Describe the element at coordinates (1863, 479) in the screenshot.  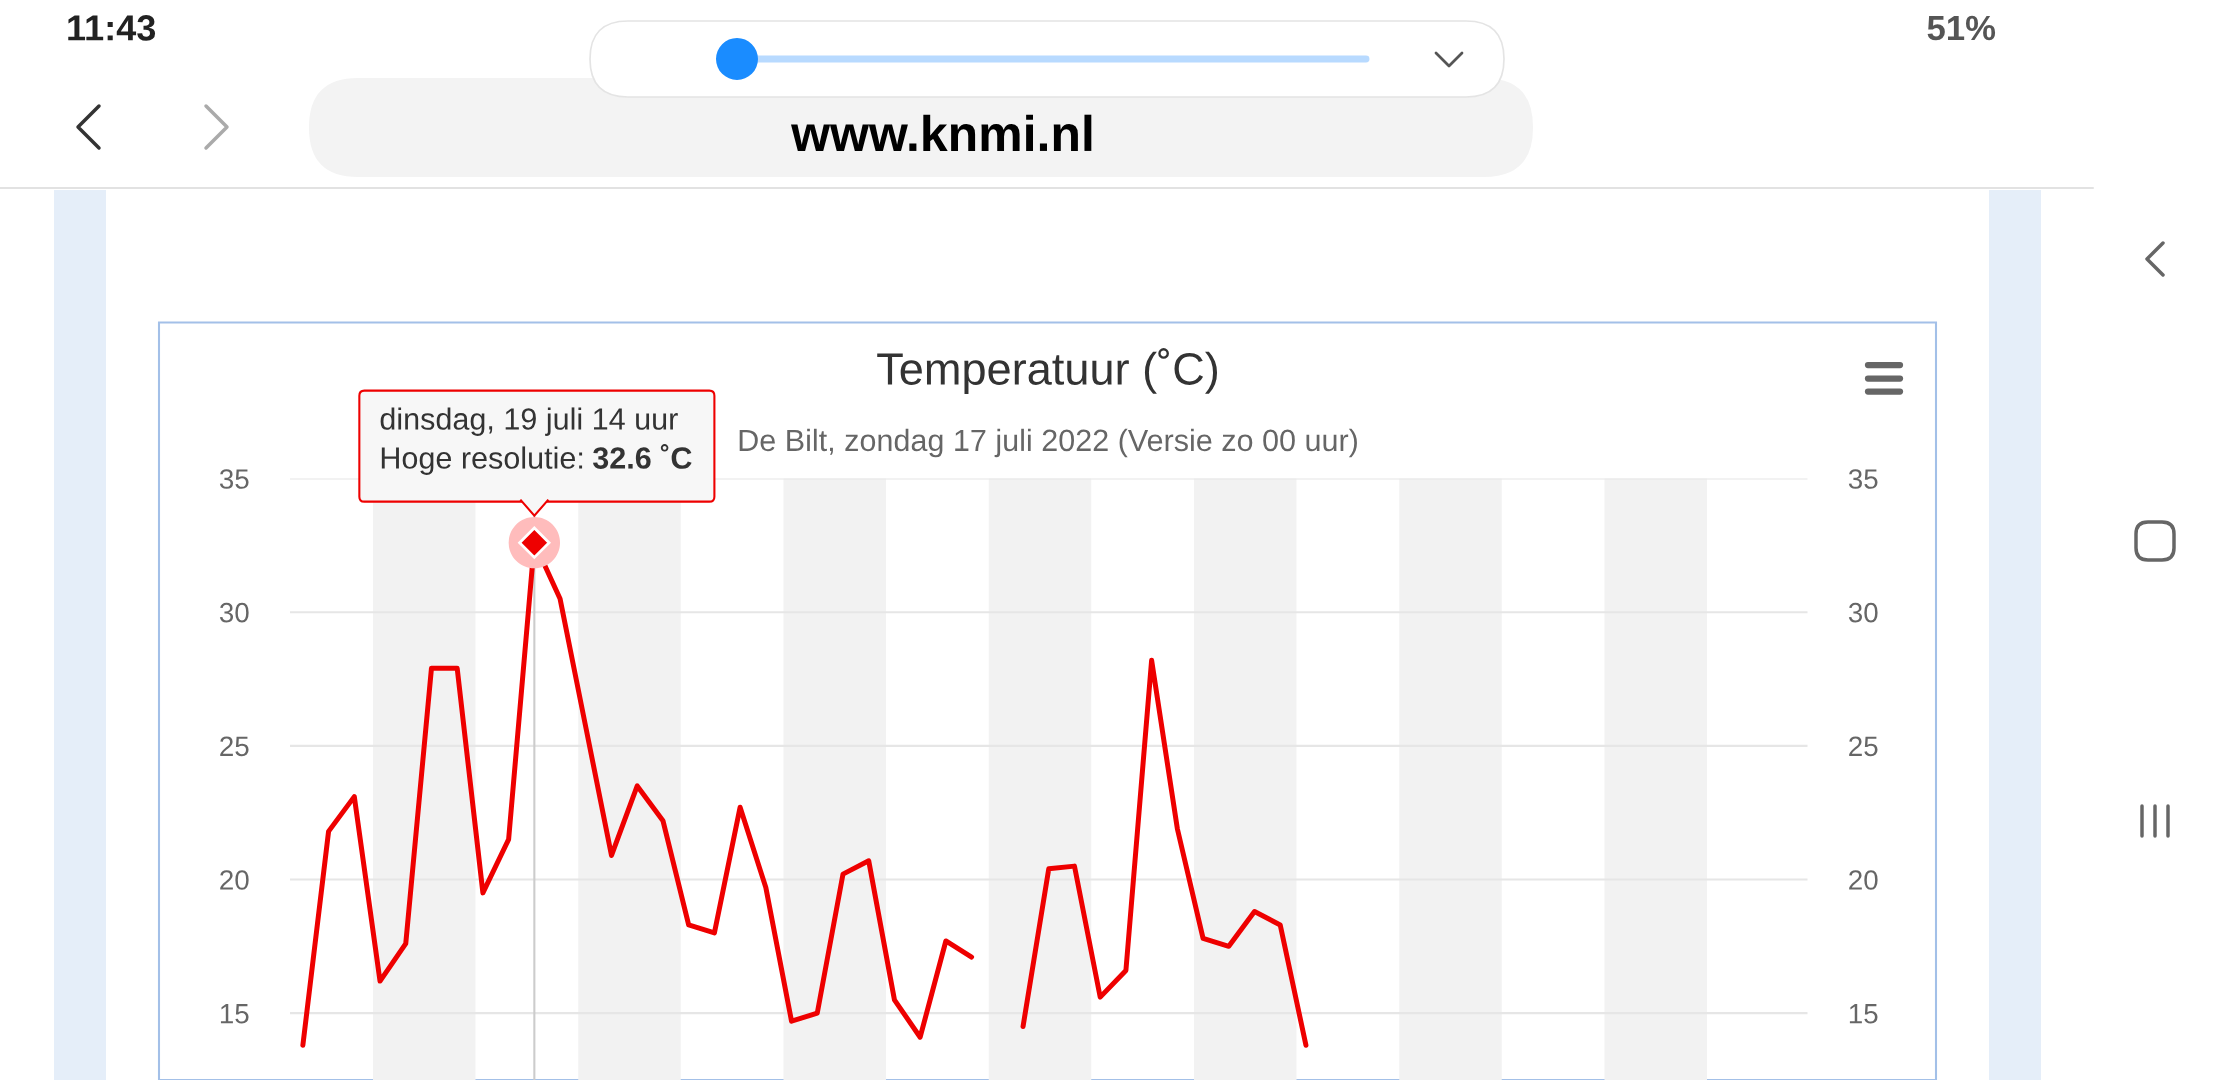
I see `y2-tick-label: 35` at that location.